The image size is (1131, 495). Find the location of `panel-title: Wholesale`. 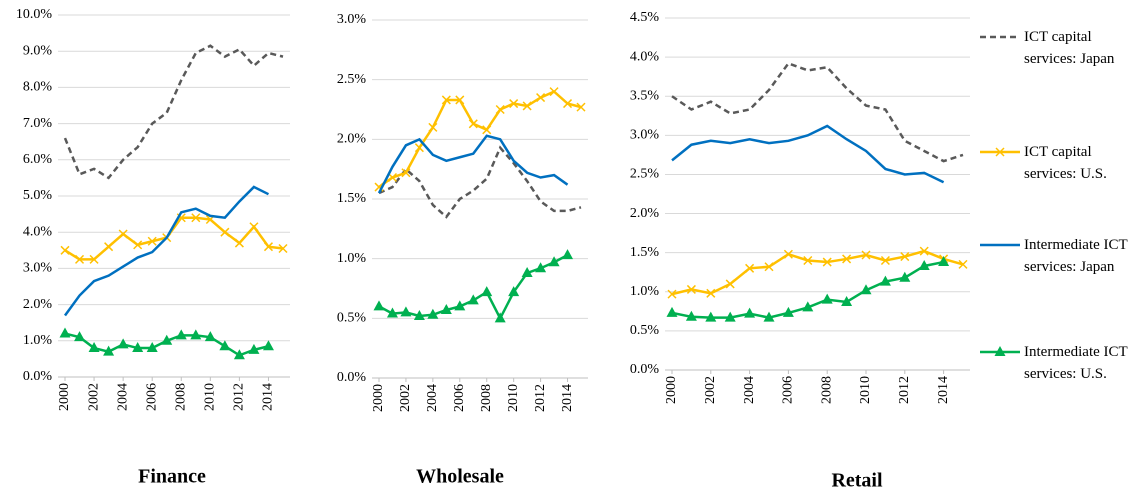

panel-title: Wholesale is located at coordinates (460, 477).